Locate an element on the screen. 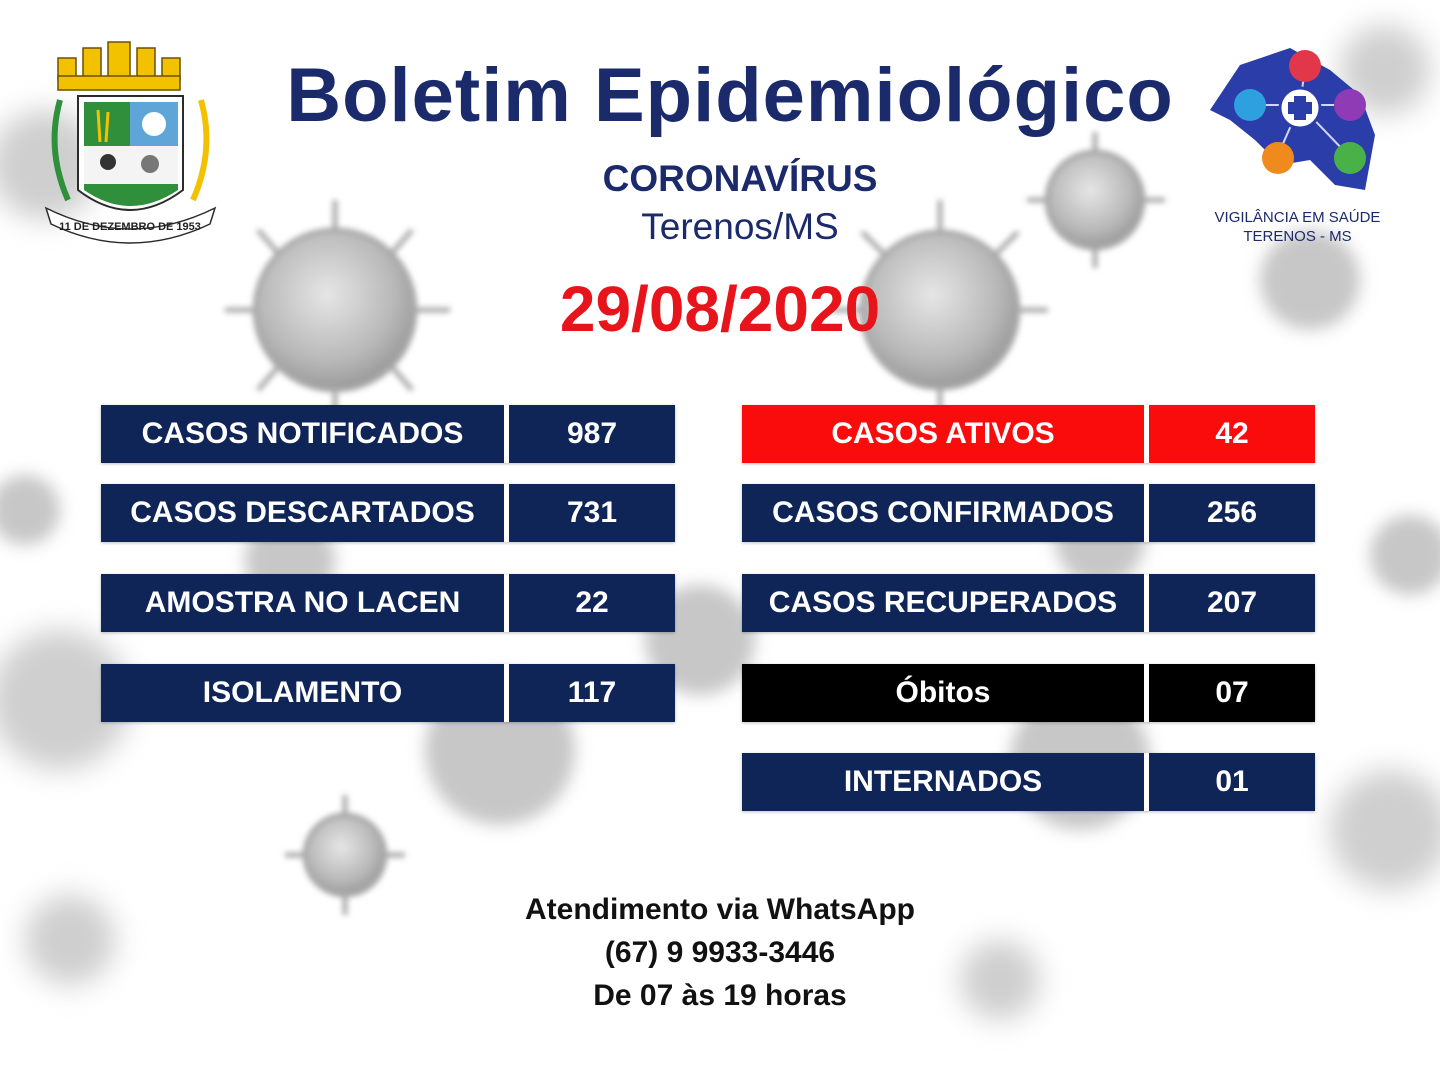 The width and height of the screenshot is (1440, 1080). stat-internados: INTERNADOS 01 is located at coordinates (1028, 782).